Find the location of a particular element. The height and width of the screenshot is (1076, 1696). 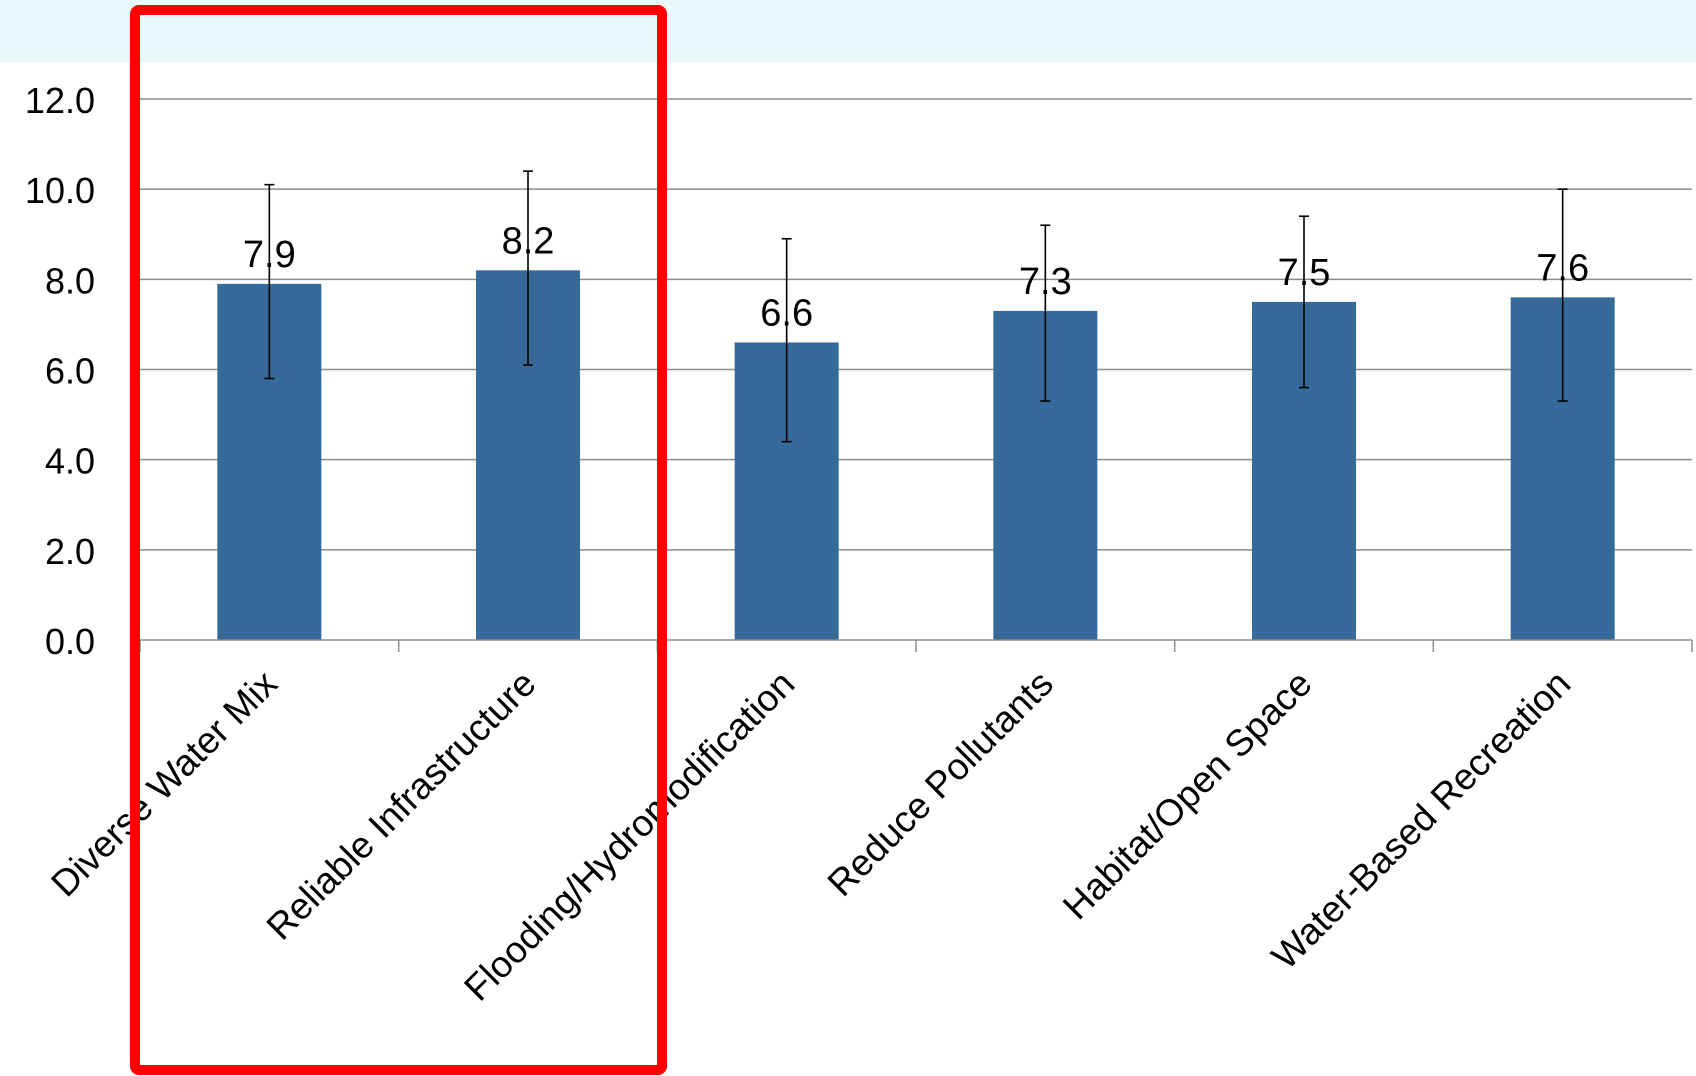

data-label: 7.3 is located at coordinates (1045, 282).